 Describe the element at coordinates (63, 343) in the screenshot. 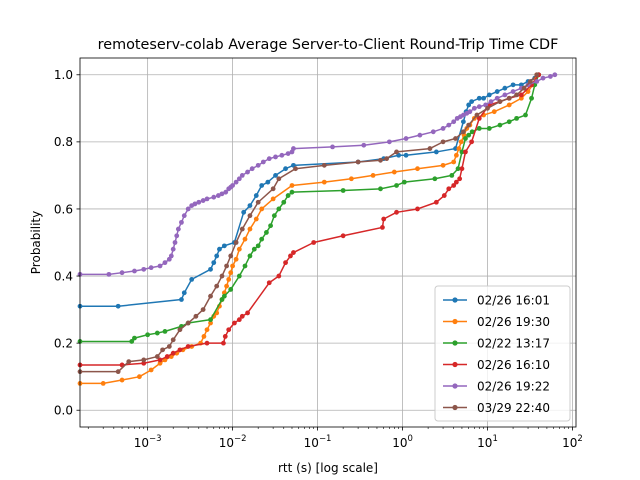

I see `y-tick-label: 0.2` at that location.